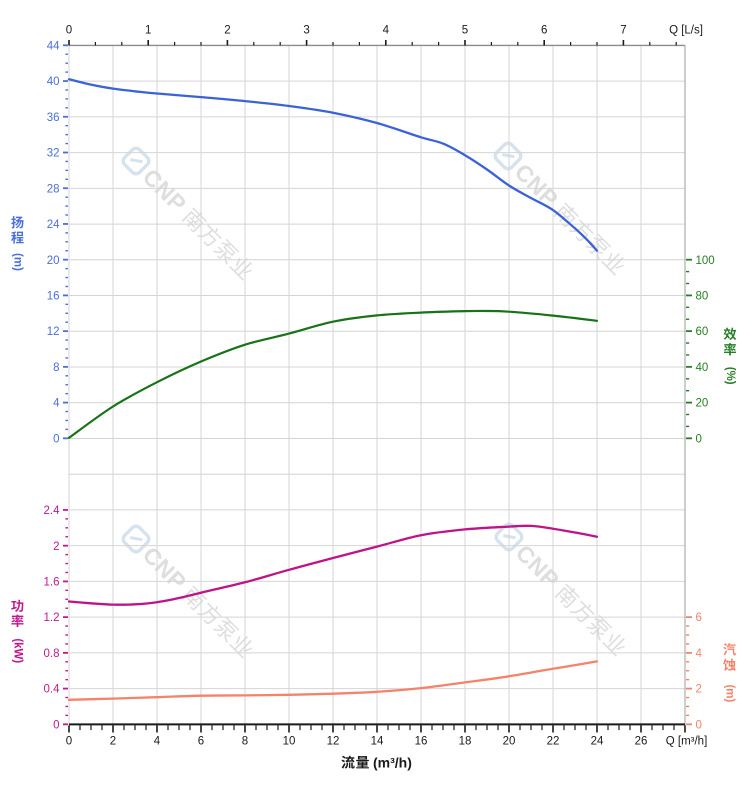 The image size is (752, 802). What do you see at coordinates (52, 654) in the screenshot?
I see `svg-text: 0.8` at bounding box center [52, 654].